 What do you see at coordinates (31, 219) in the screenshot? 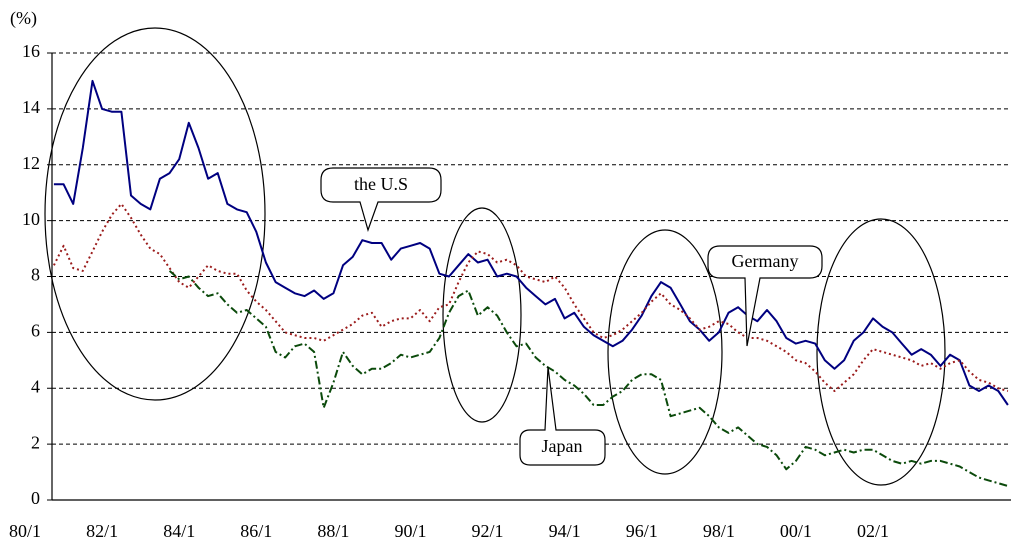
I see `y-tick-label: 10` at bounding box center [31, 219].